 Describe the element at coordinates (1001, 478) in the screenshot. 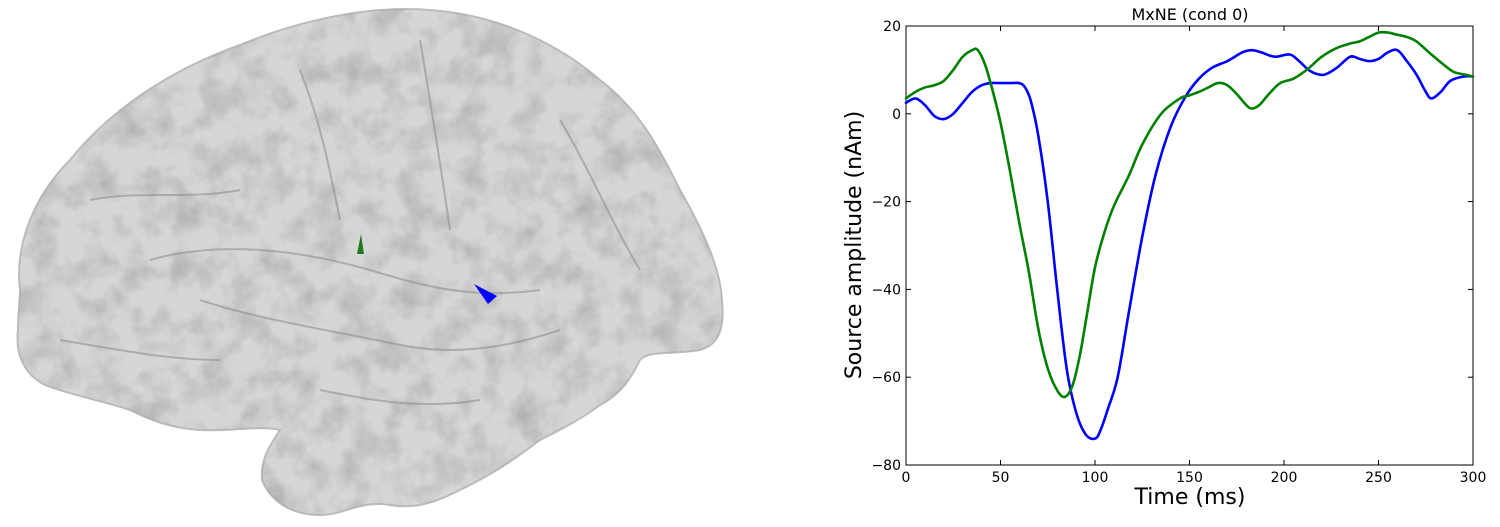

I see `x-tick-label: 50` at that location.